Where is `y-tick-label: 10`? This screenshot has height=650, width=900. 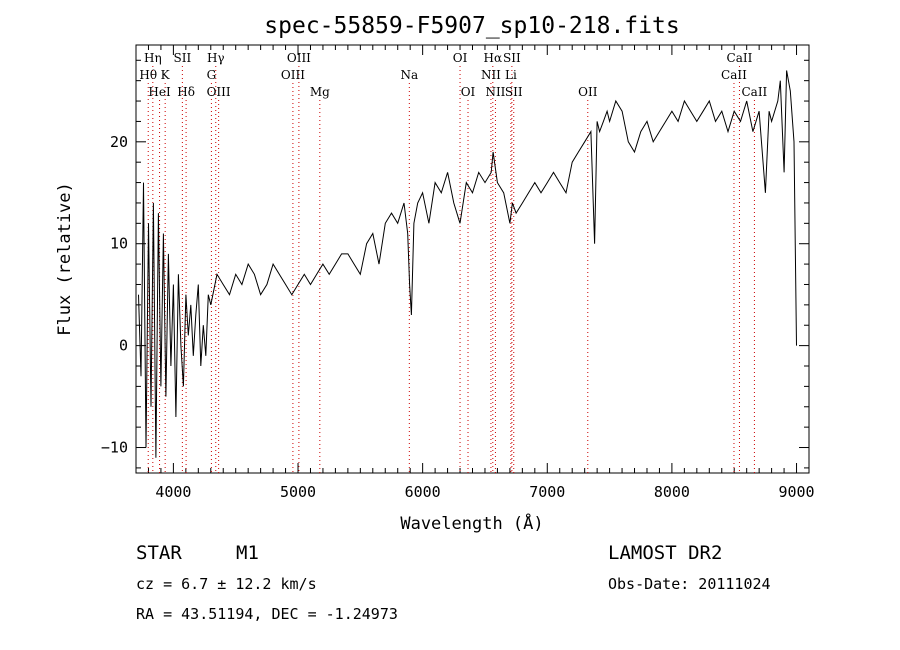
y-tick-label: 10 is located at coordinates (119, 244).